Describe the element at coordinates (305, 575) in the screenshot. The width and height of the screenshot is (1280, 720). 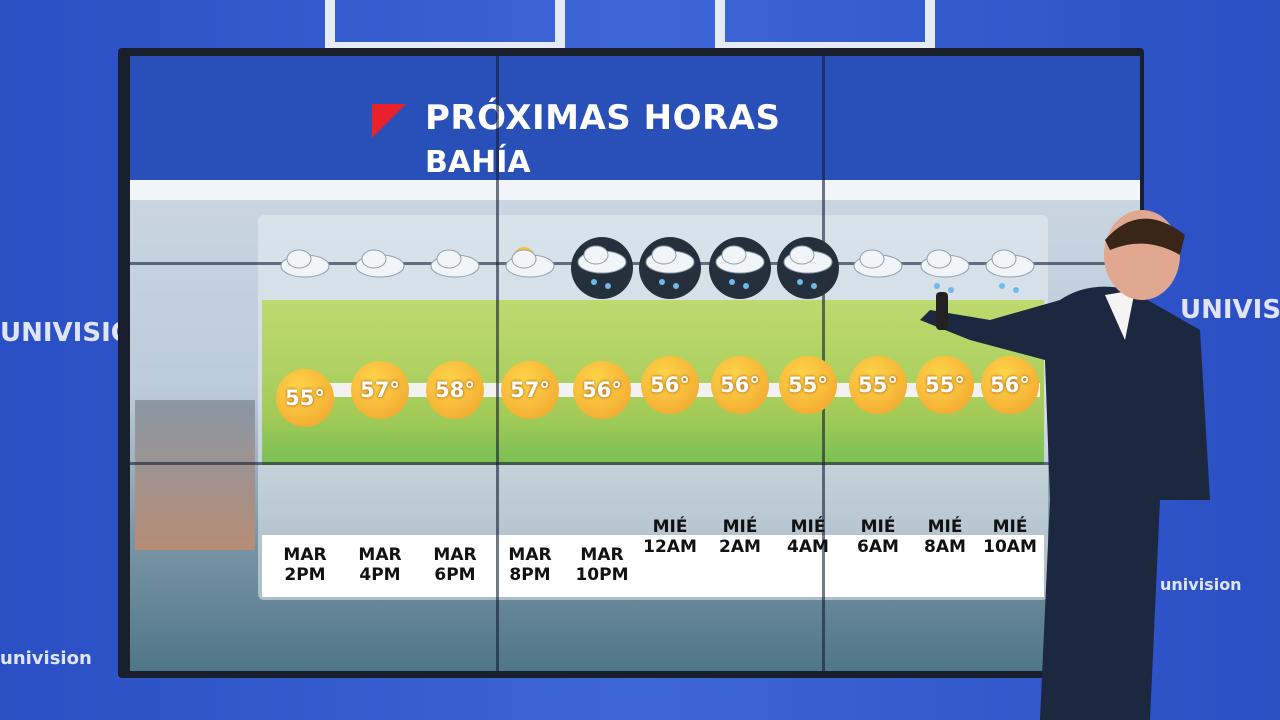
I see `time-label: 2PM` at that location.